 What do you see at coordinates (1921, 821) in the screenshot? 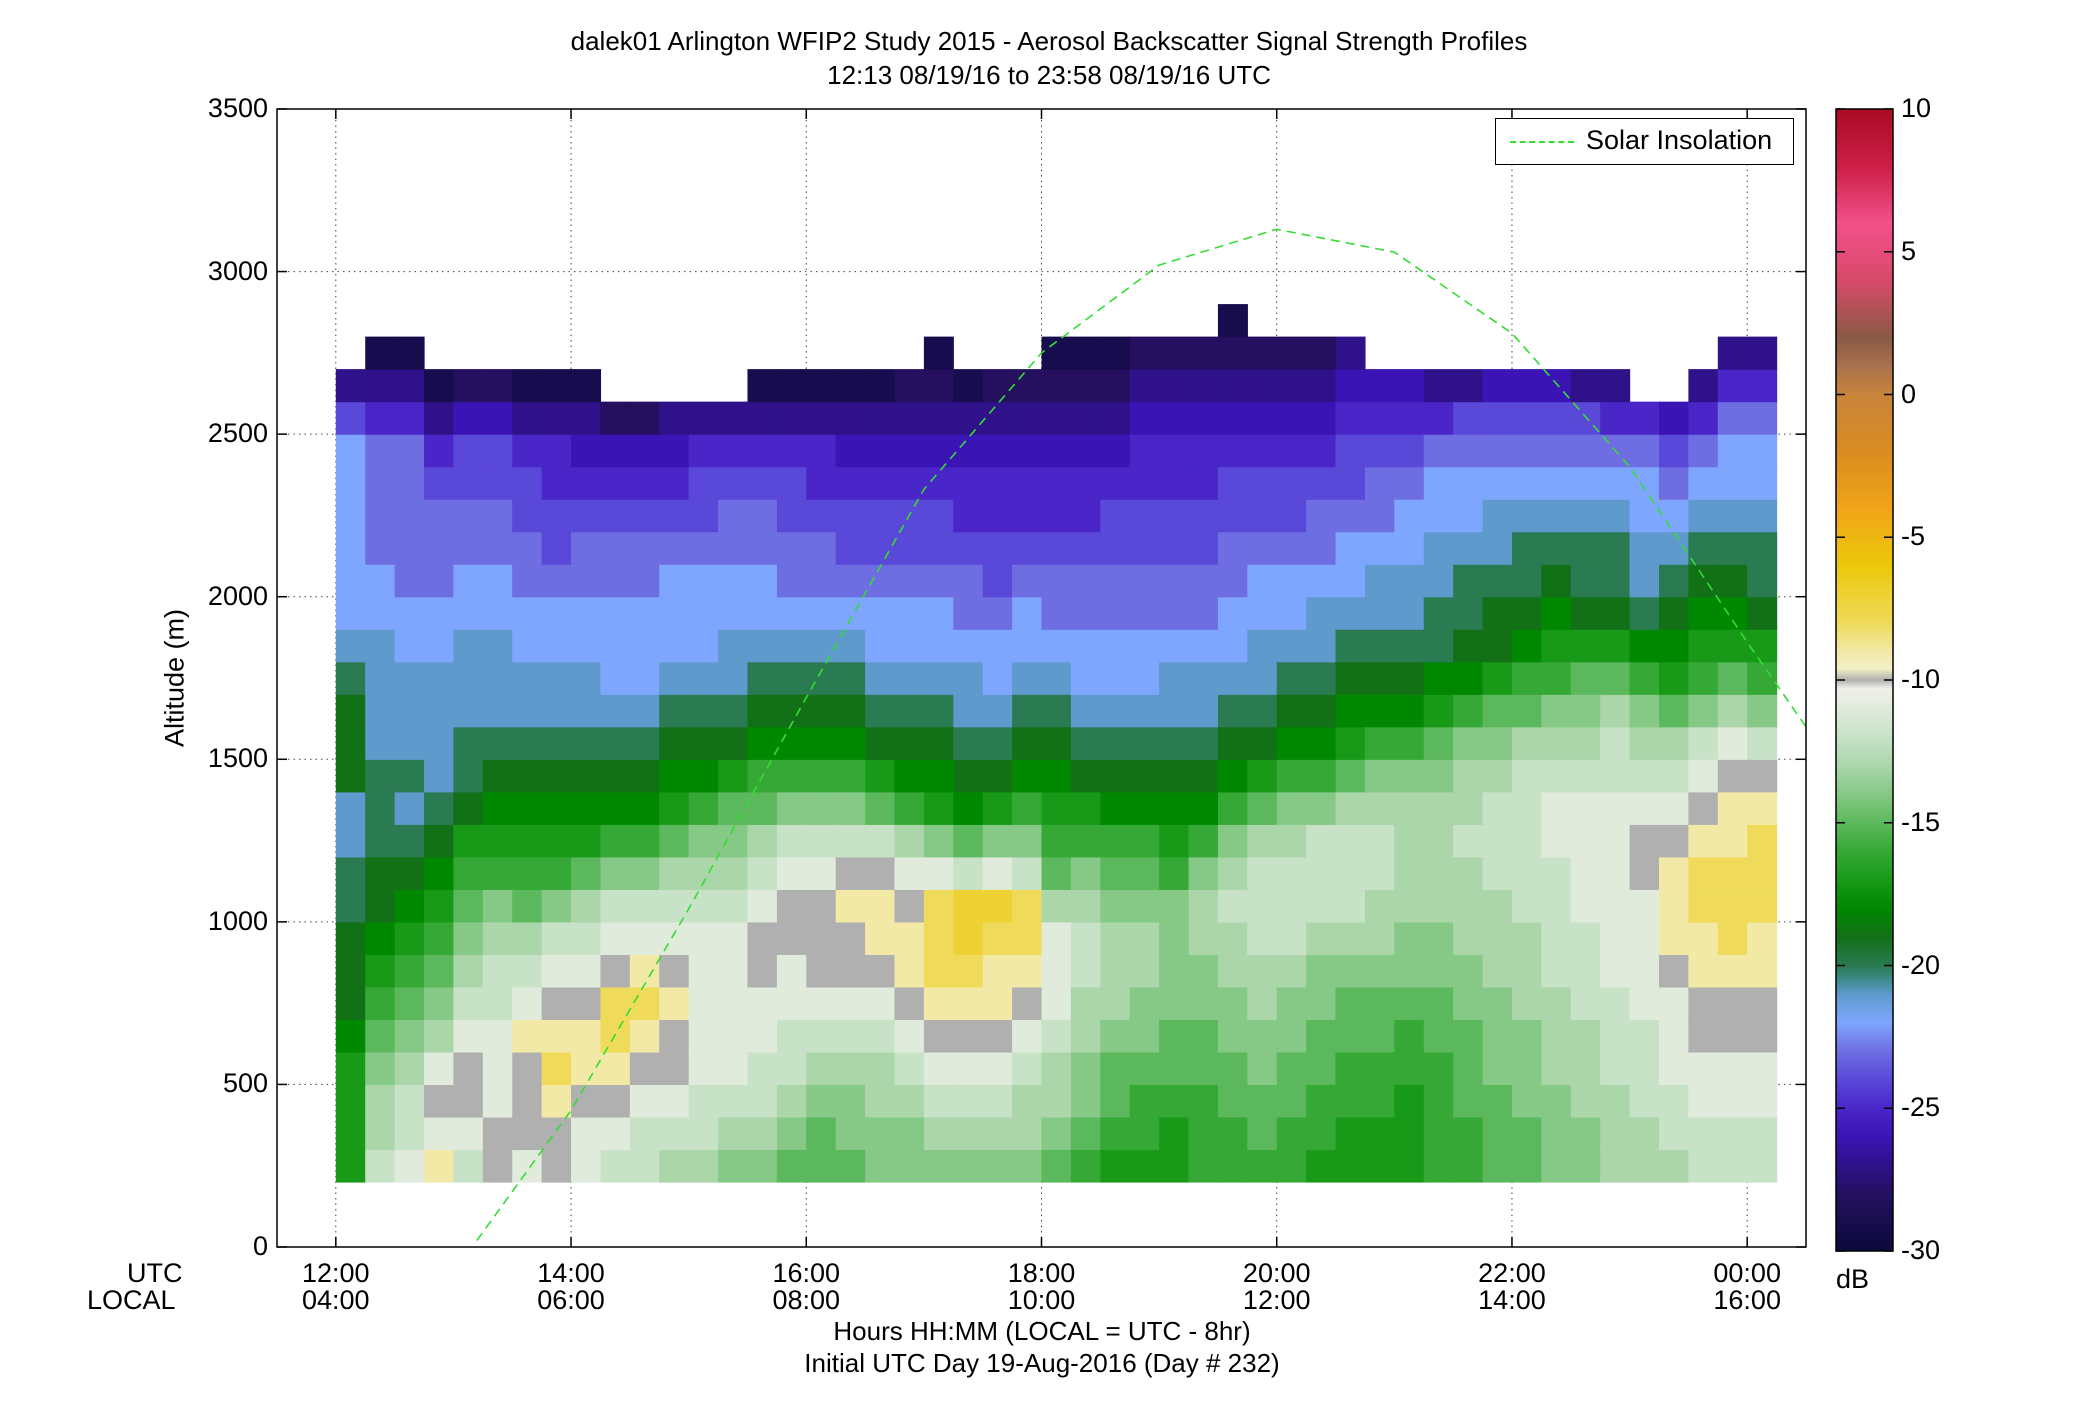
I see `colorbar-tick-label: -15` at bounding box center [1921, 821].